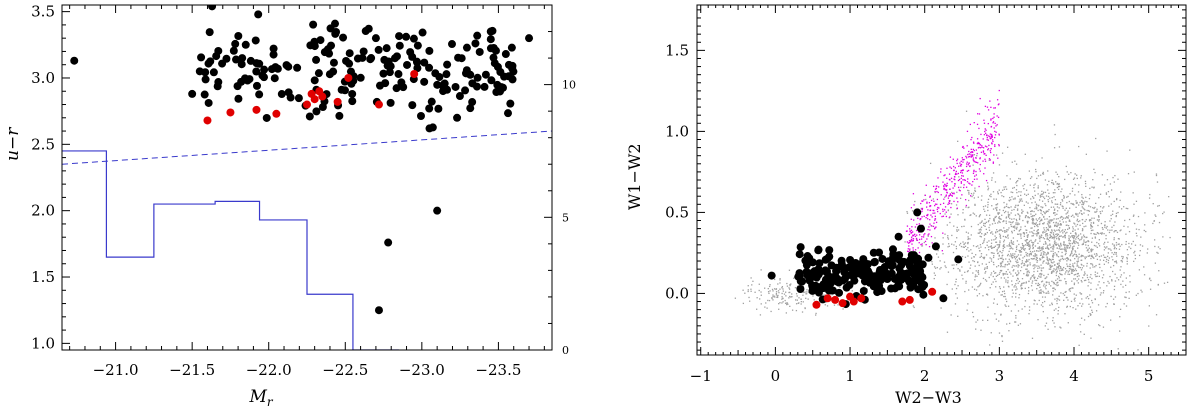 This screenshot has height=411, width=1200. I want to click on left-y-tick-label: 3.0, so click(43, 78).